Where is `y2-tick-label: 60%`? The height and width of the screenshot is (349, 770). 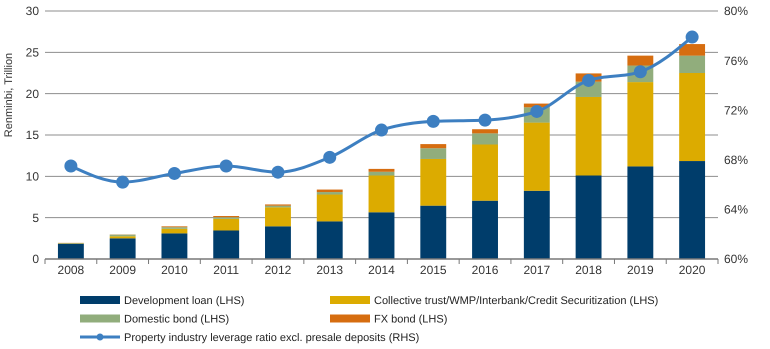
y2-tick-label: 60% is located at coordinates (736, 259).